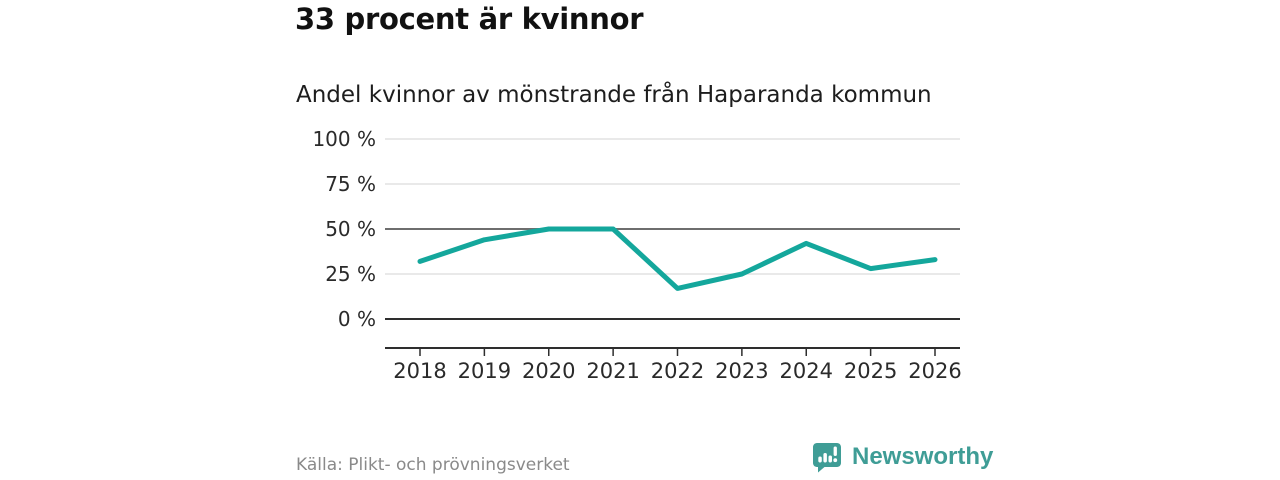  What do you see at coordinates (433, 465) in the screenshot?
I see `source-note: Källa: Plikt- och prövningsverket` at bounding box center [433, 465].